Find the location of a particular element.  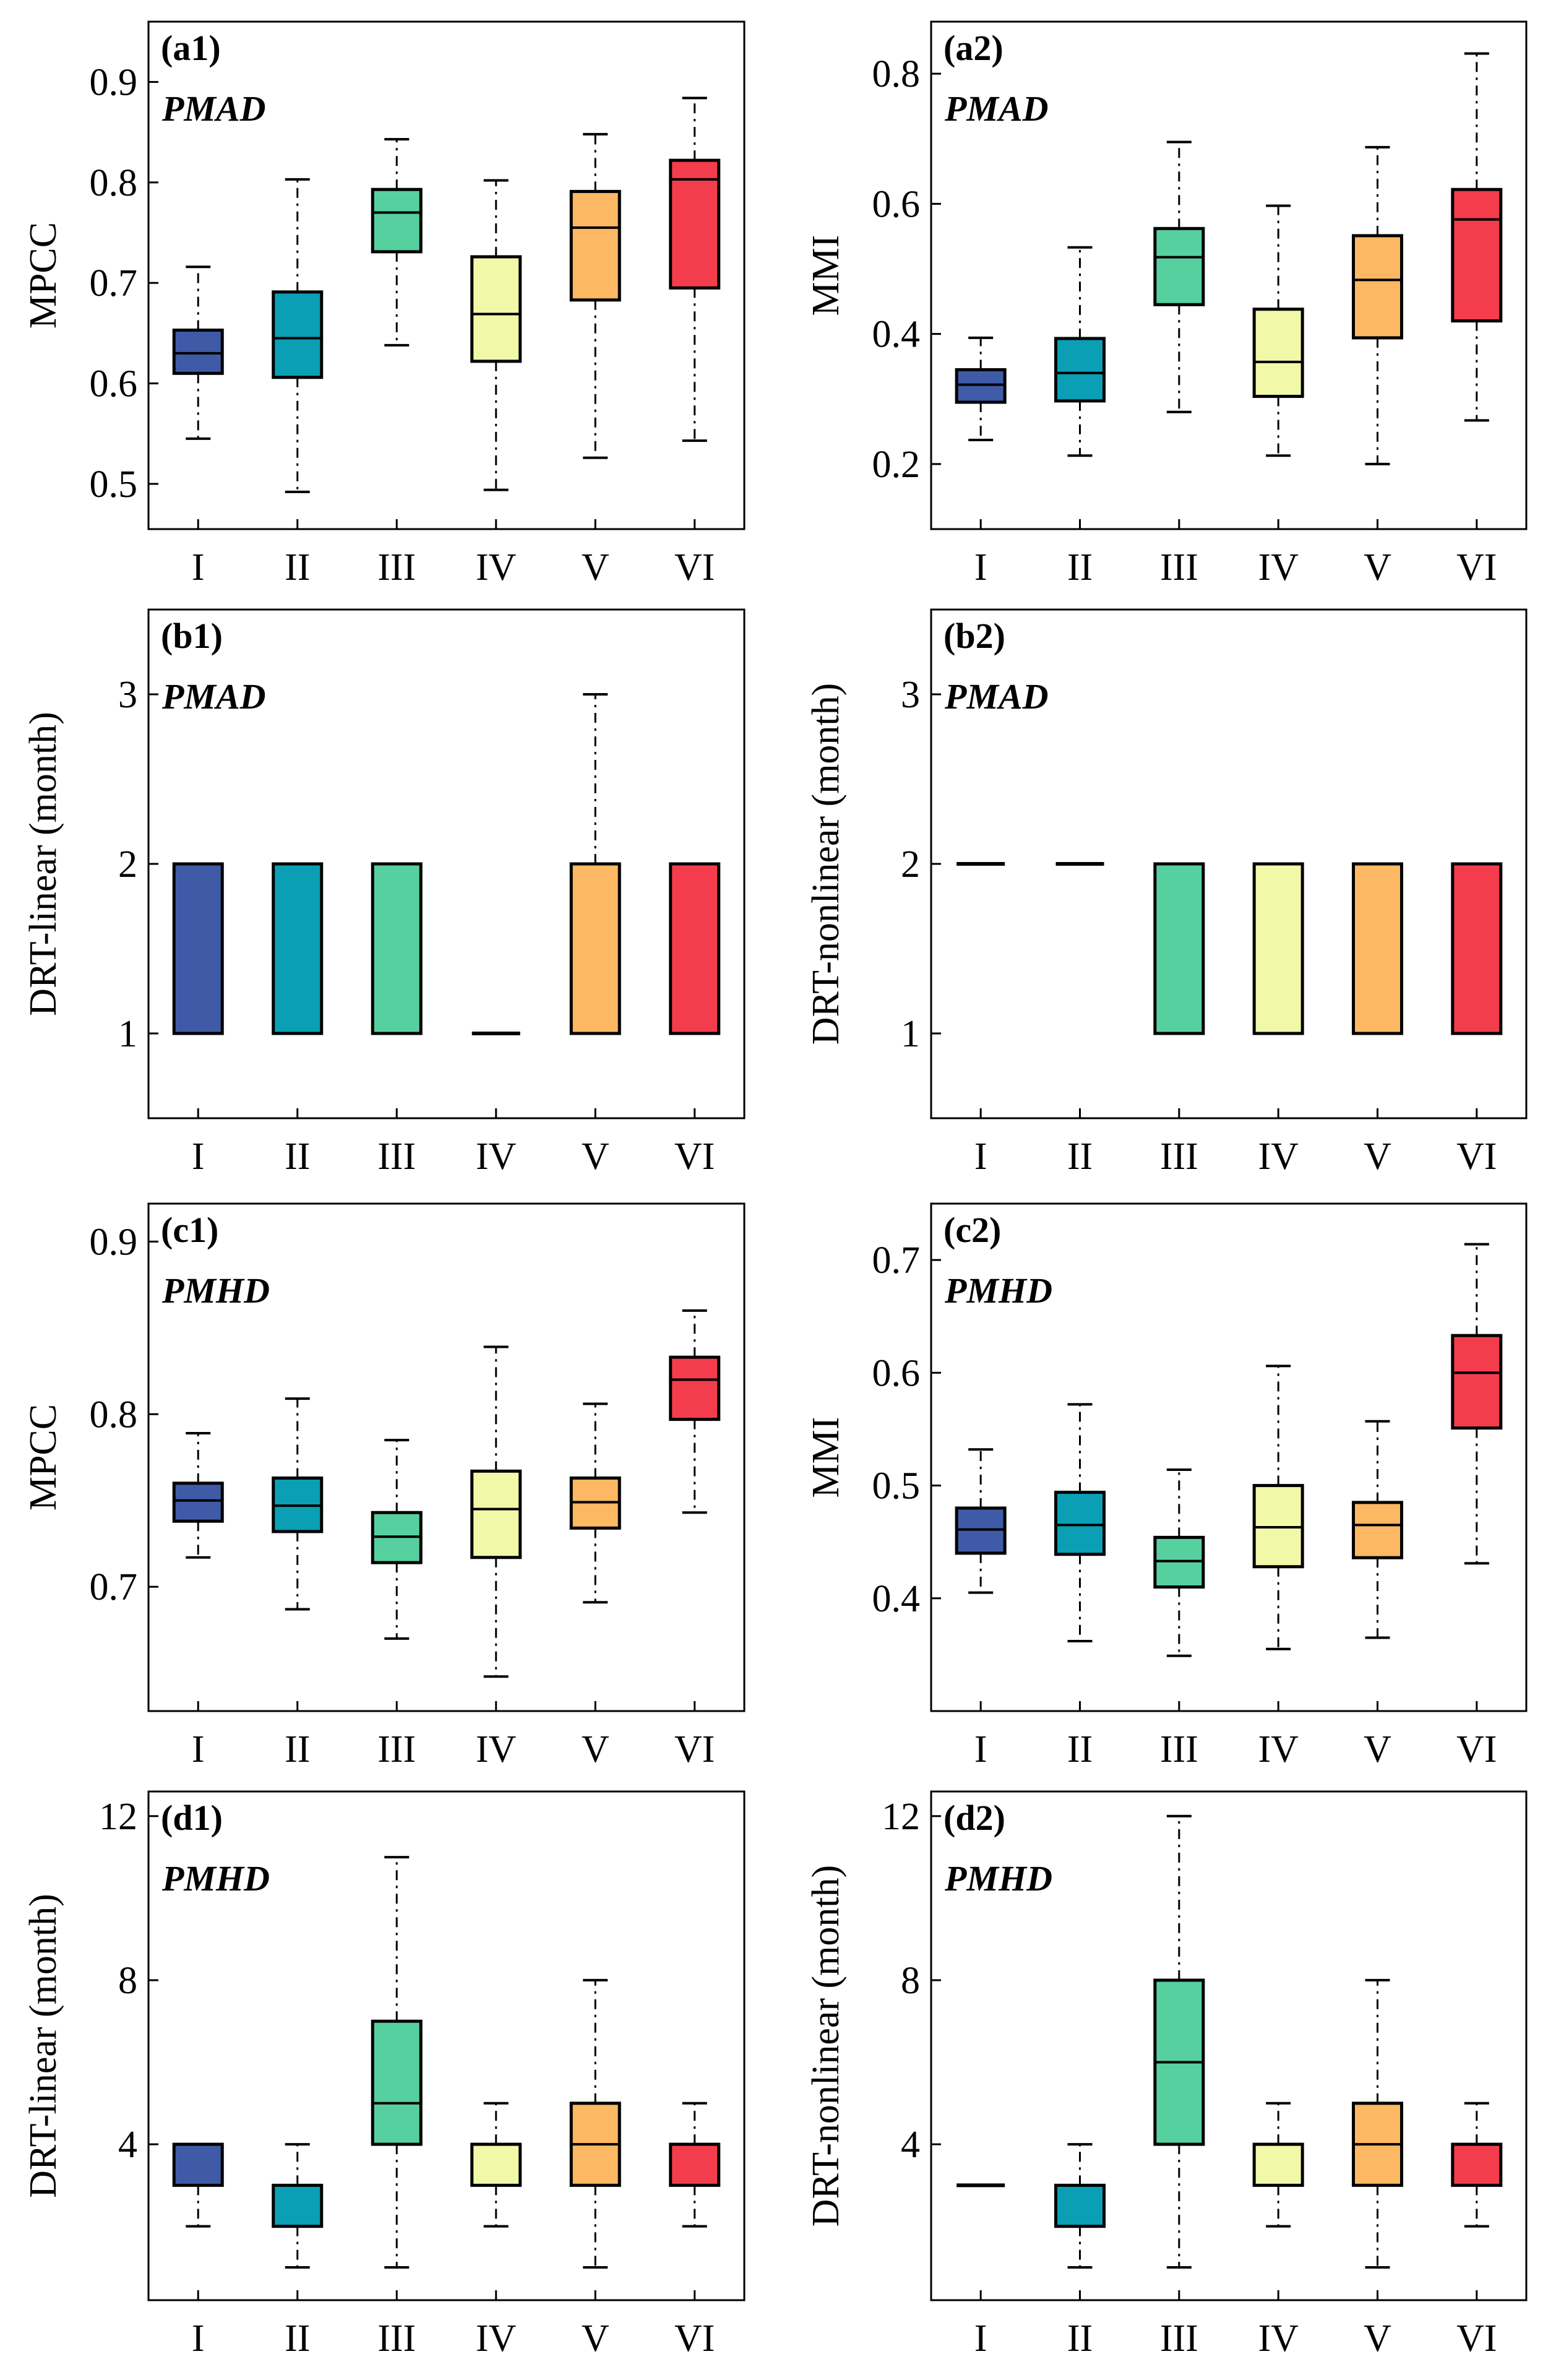

y-tick-label: 0.2 is located at coordinates (897, 465).